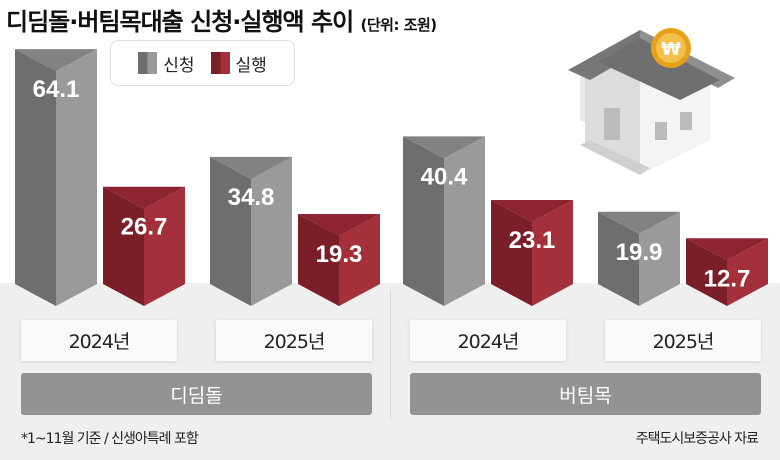 The image size is (780, 460). I want to click on bar-value-label: 19.3, so click(339, 254).